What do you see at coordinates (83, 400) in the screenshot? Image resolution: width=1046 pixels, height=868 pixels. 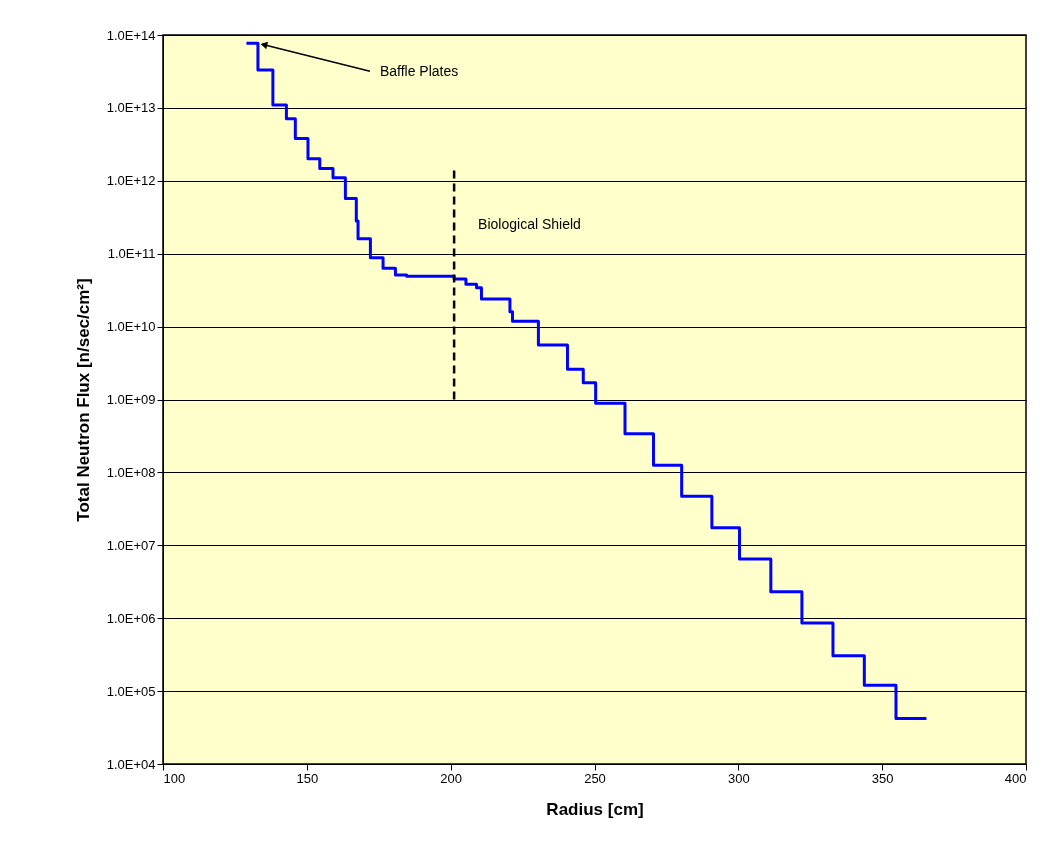 I see `y-axis-title: Total Neutron Flux [n/sec/cm²]` at bounding box center [83, 400].